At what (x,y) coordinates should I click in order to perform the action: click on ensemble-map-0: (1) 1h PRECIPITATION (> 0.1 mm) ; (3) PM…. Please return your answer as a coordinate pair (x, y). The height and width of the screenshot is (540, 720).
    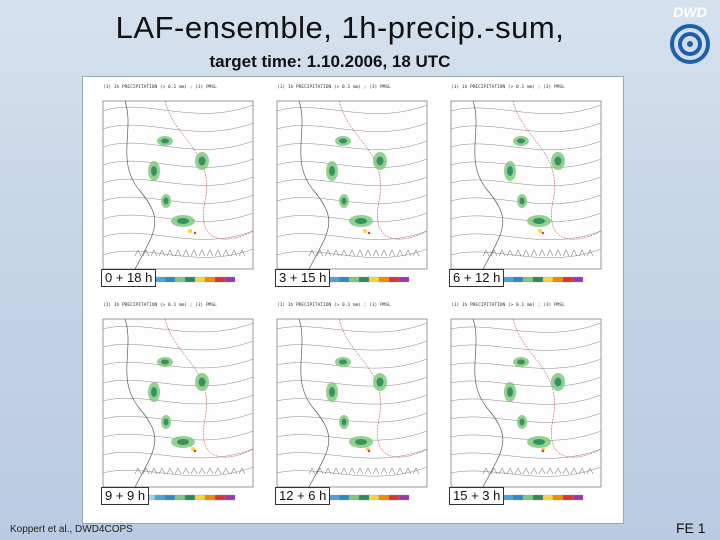
    Looking at the image, I should click on (179, 186).